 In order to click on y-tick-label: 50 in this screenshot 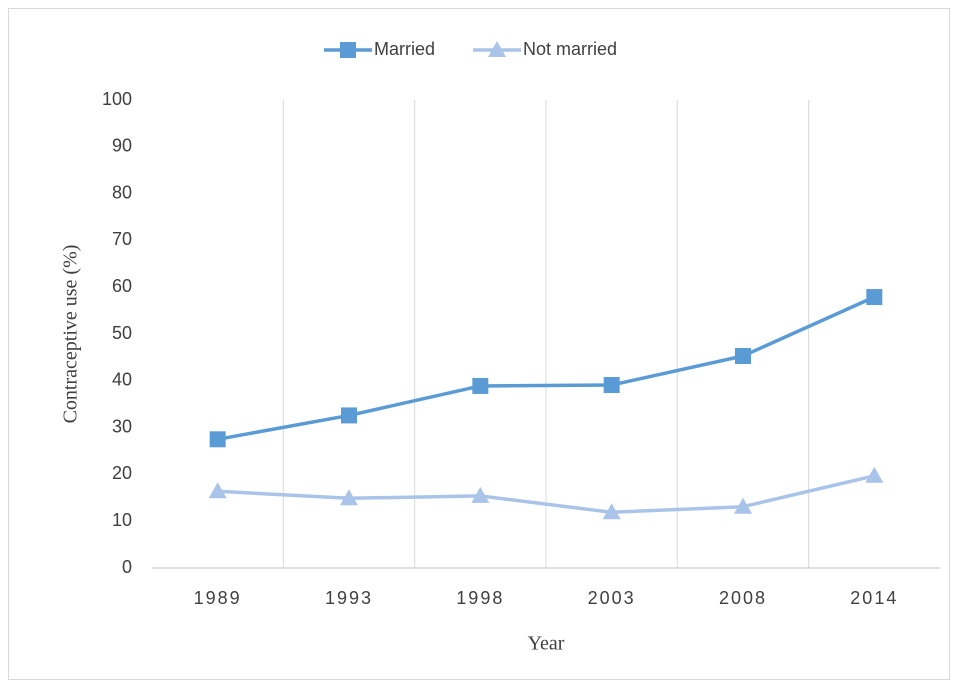, I will do `click(122, 333)`.